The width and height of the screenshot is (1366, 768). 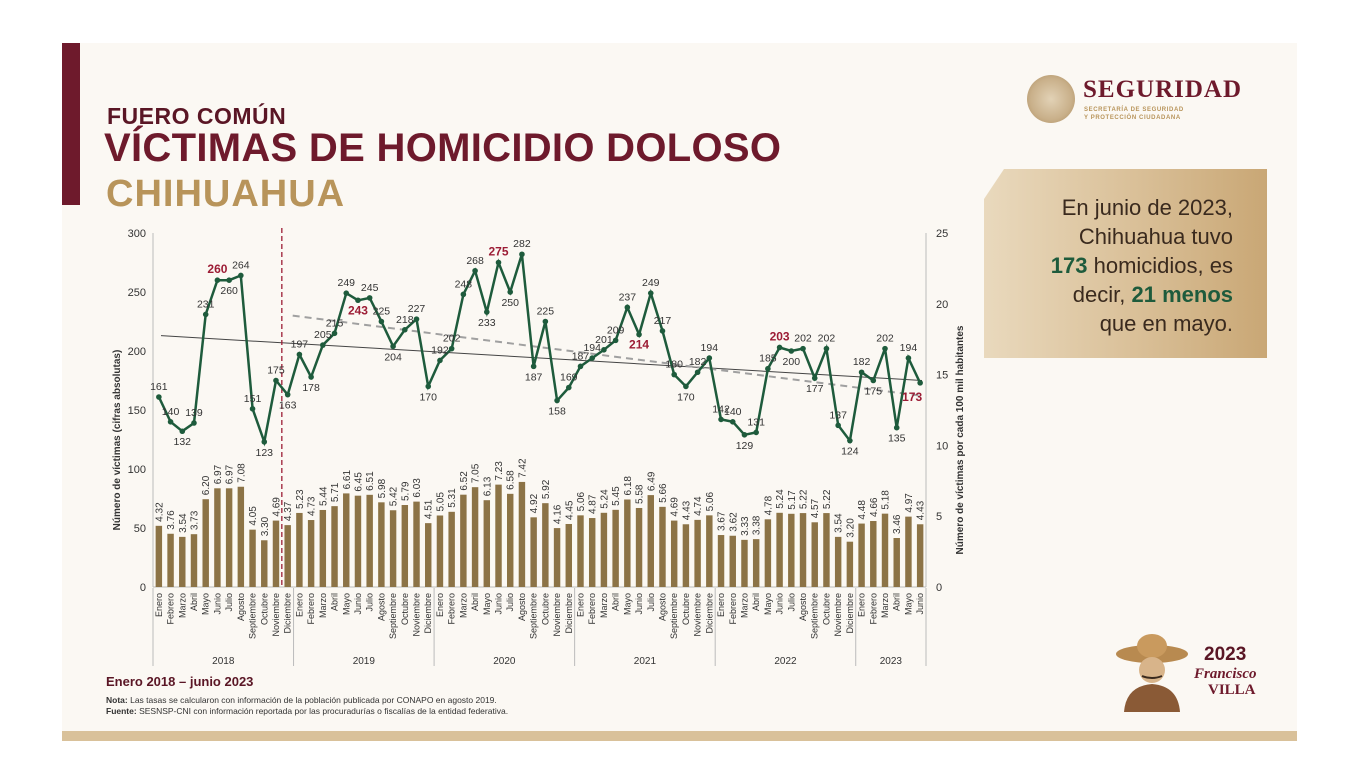 What do you see at coordinates (1182, 294) in the screenshot?
I see `summary-diff: 21 menos` at bounding box center [1182, 294].